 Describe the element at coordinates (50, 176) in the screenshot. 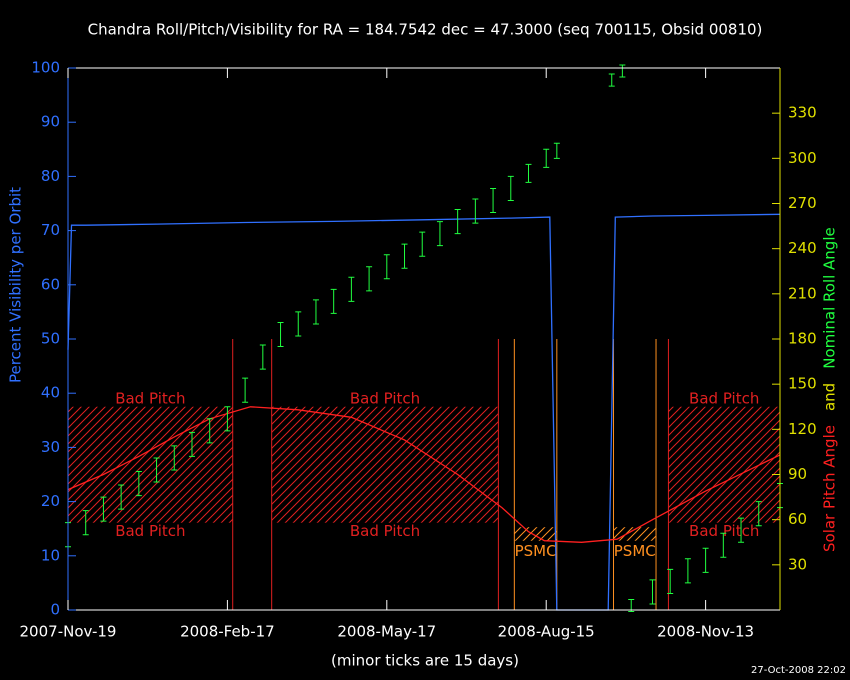

I see `y-tick-label: 80` at that location.